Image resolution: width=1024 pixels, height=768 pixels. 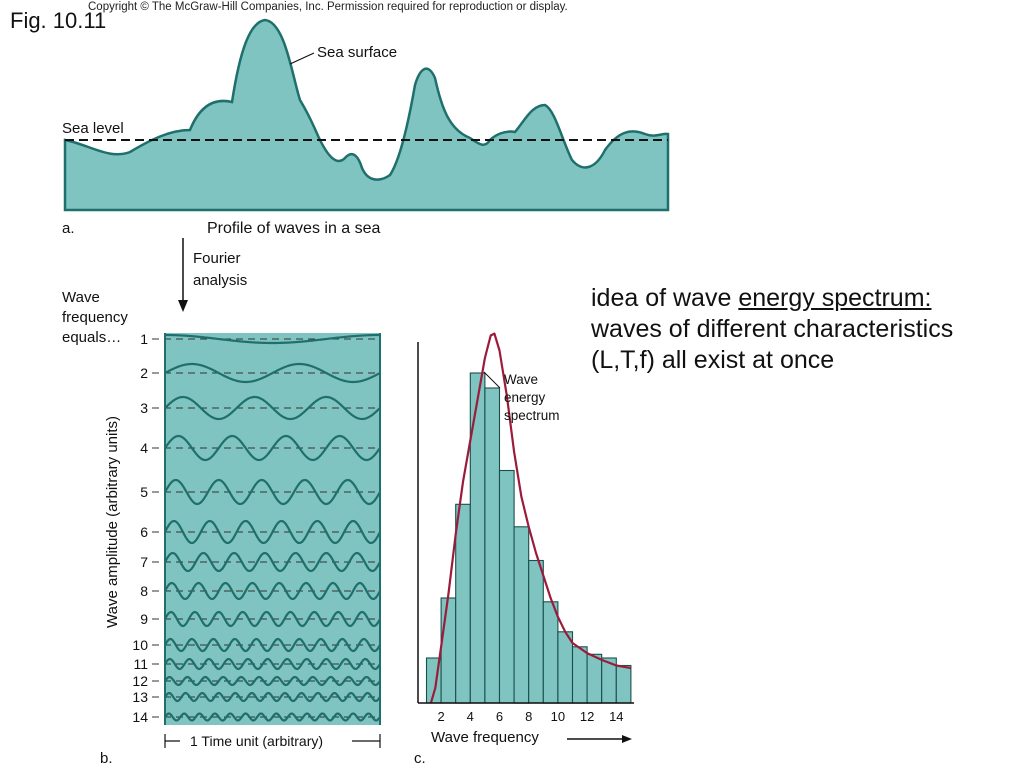 I want to click on energy-spectrum-panel: 2 4 6 8 10 12 14, so click(x=528, y=528).